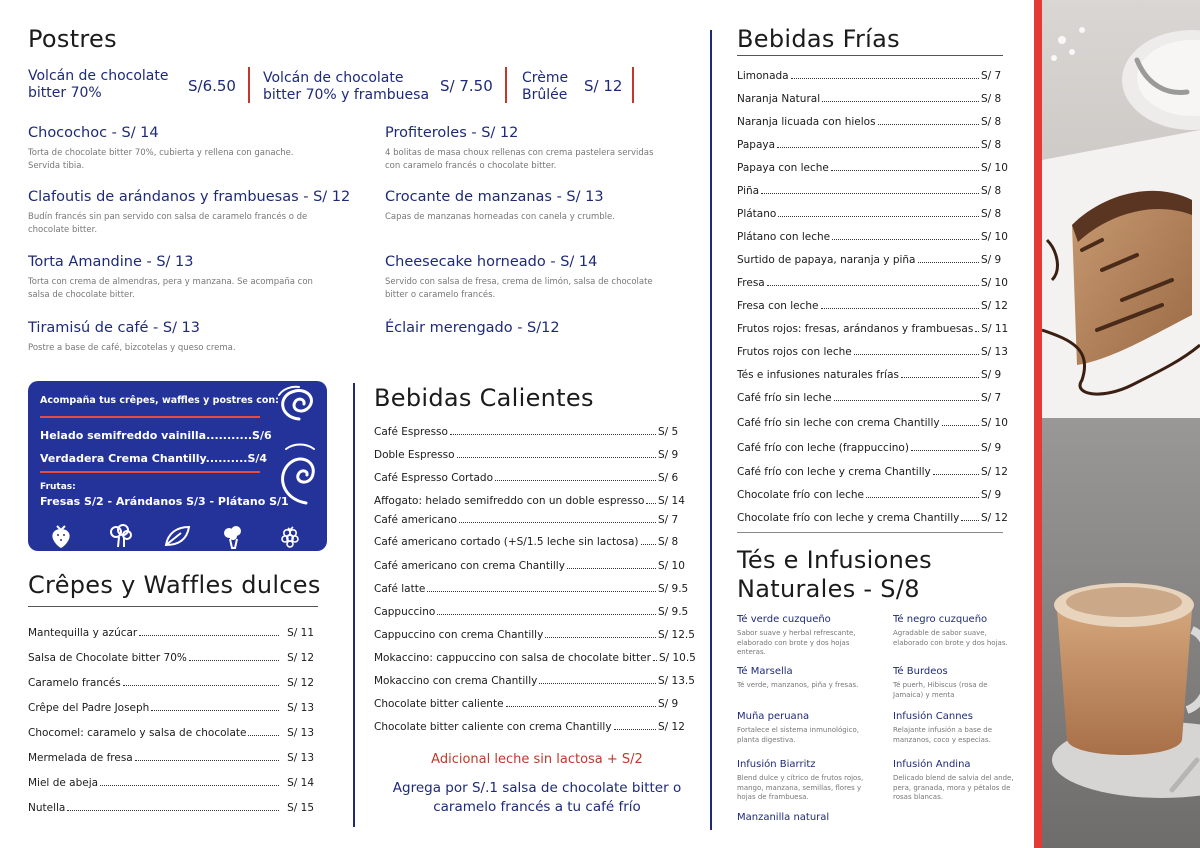 This screenshot has width=1200, height=848. I want to click on item-price: S/ 13, so click(300, 758).